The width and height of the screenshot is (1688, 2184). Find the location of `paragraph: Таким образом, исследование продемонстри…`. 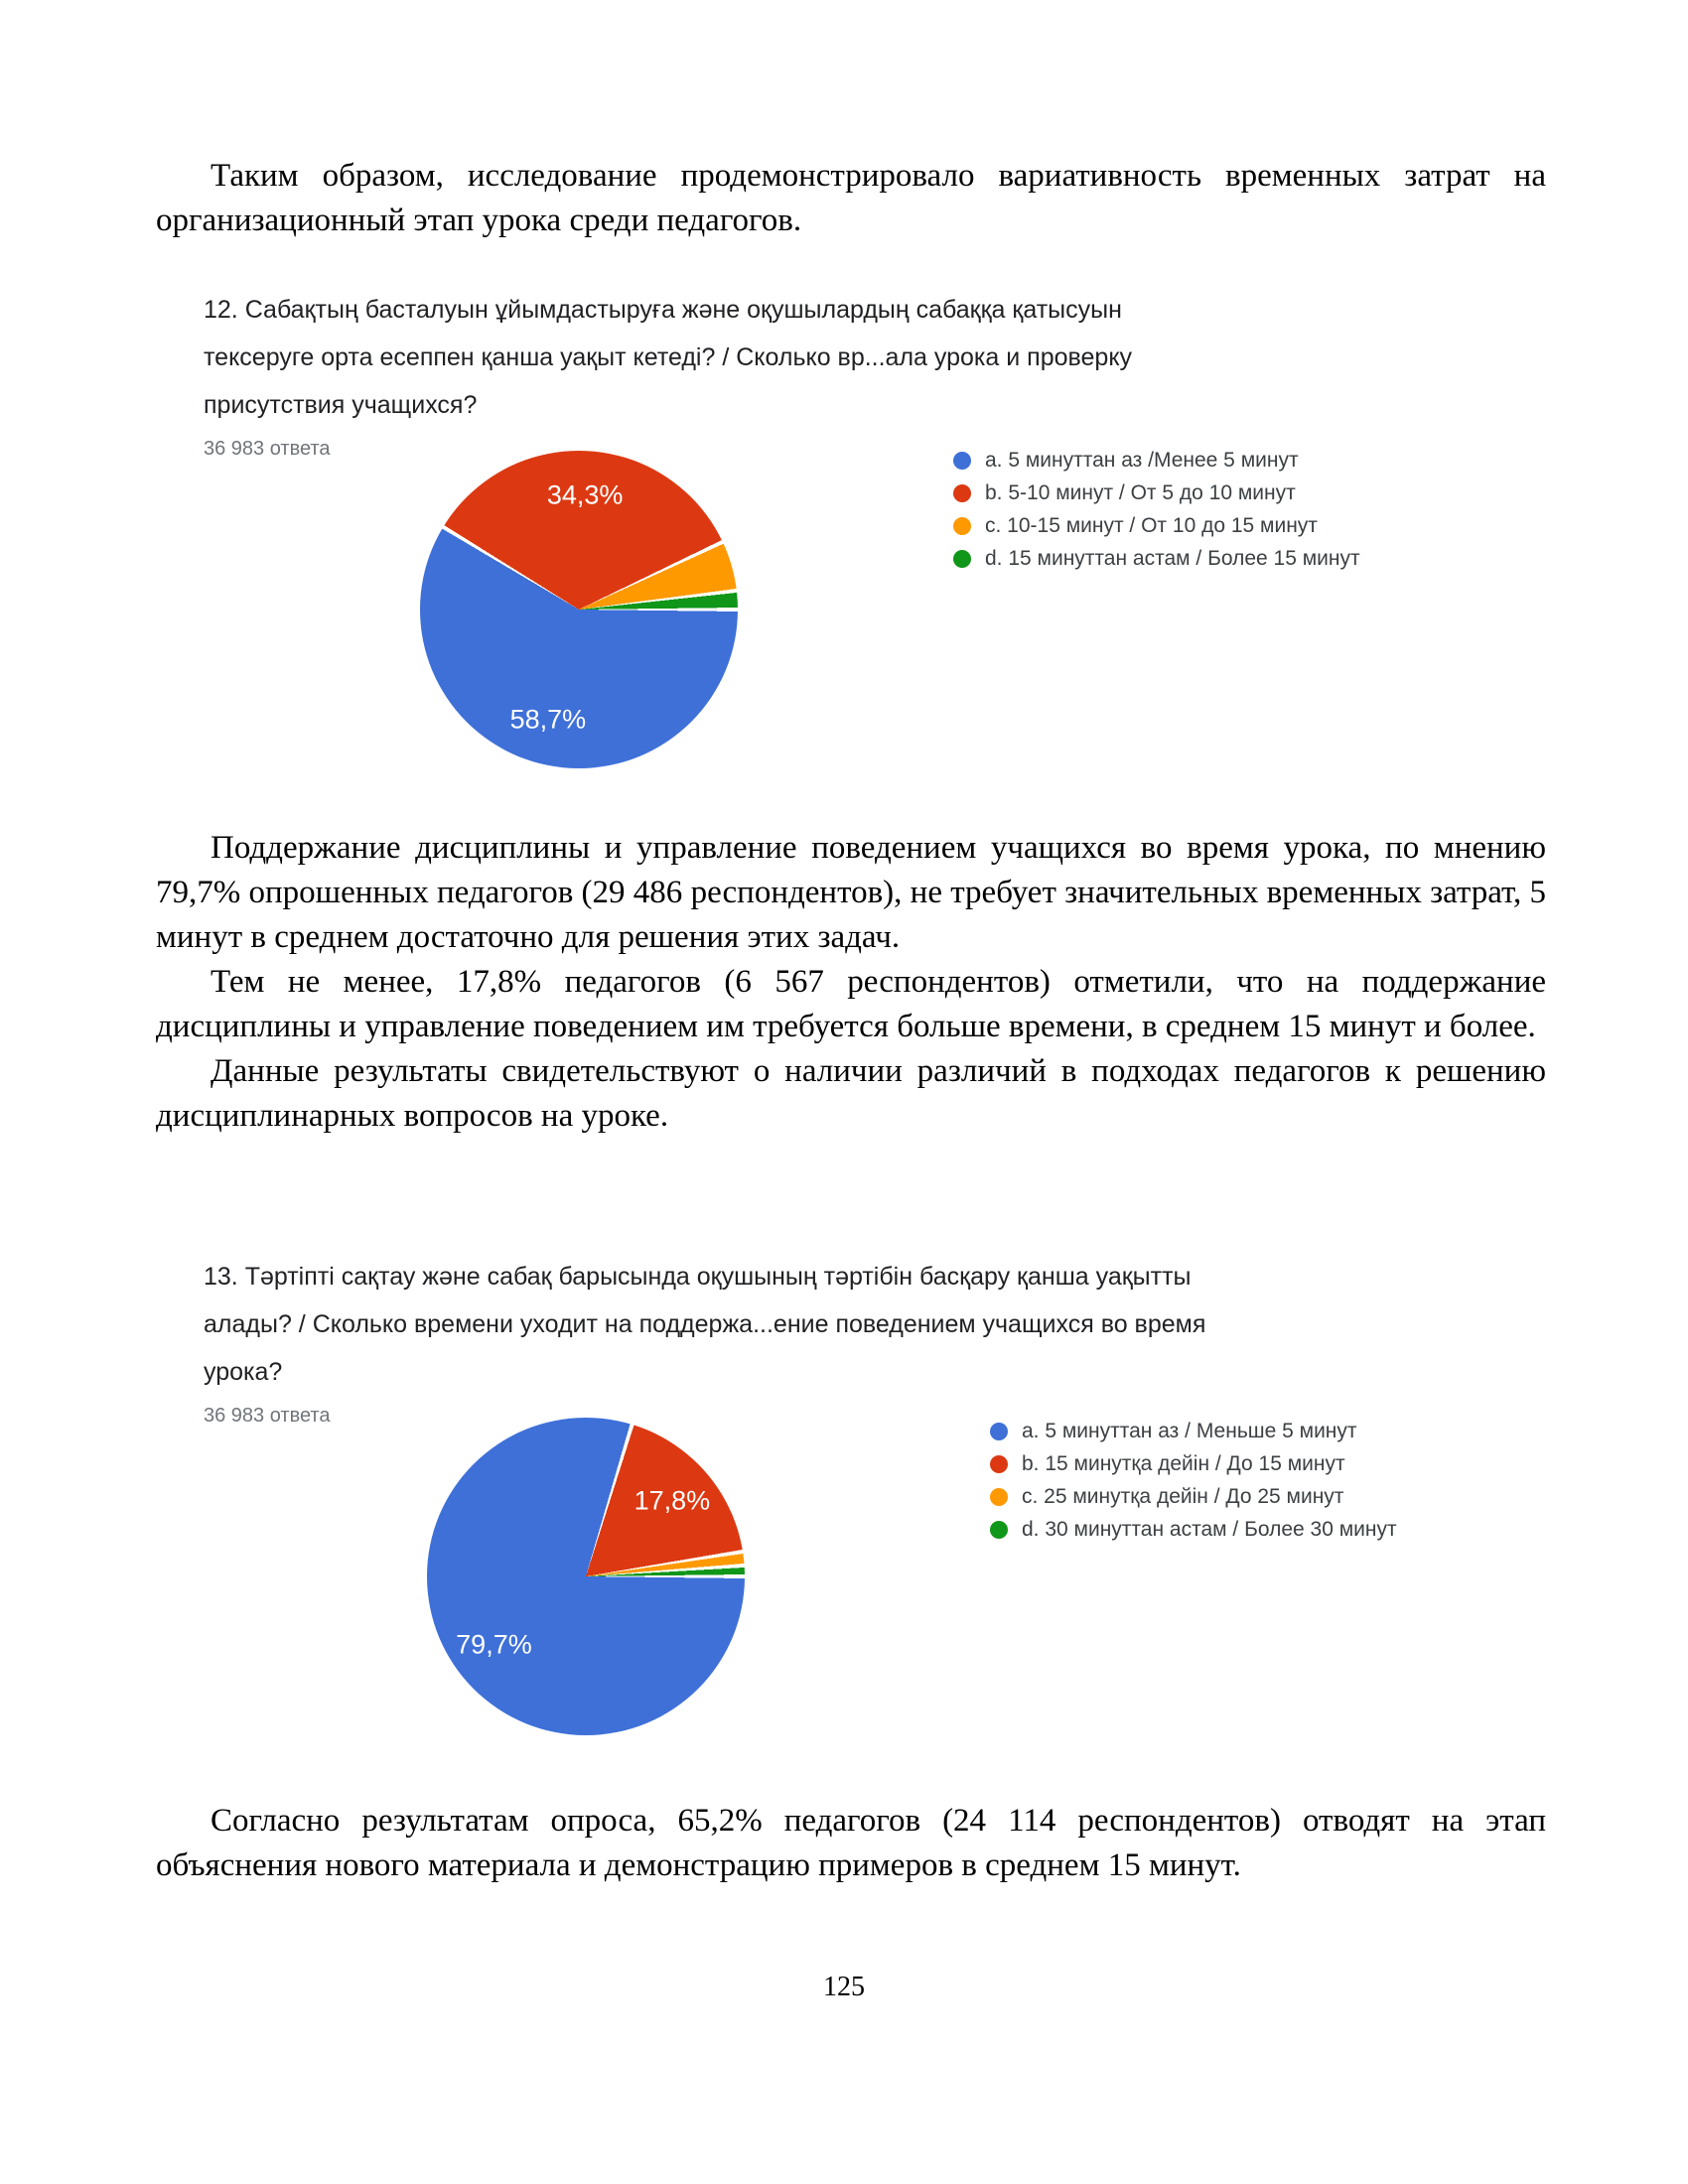

paragraph: Таким образом, исследование продемонстри… is located at coordinates (851, 198).